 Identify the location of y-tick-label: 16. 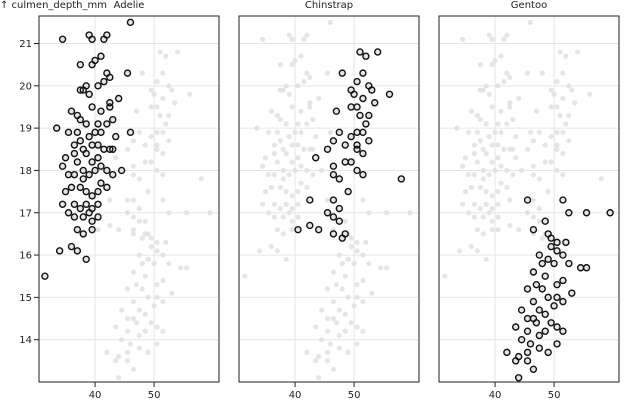
(25, 256).